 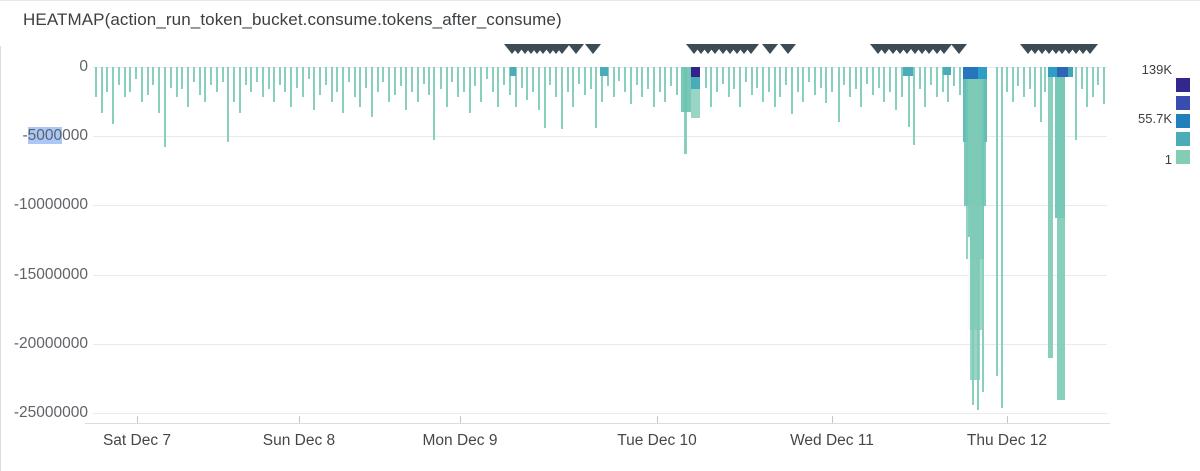 I want to click on x-axis-label: Tue Dec 10, so click(x=657, y=440).